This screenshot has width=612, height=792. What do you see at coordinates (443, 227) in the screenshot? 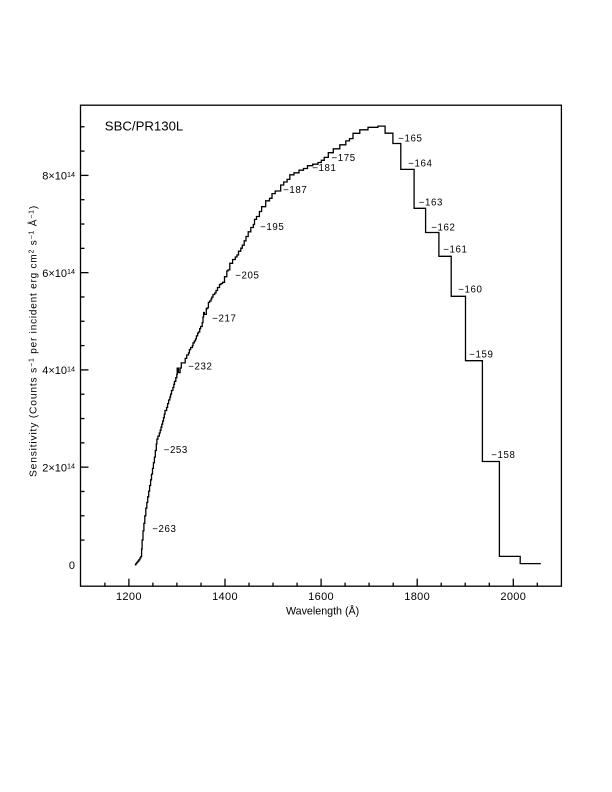
I see `svg-text: −162` at bounding box center [443, 227].